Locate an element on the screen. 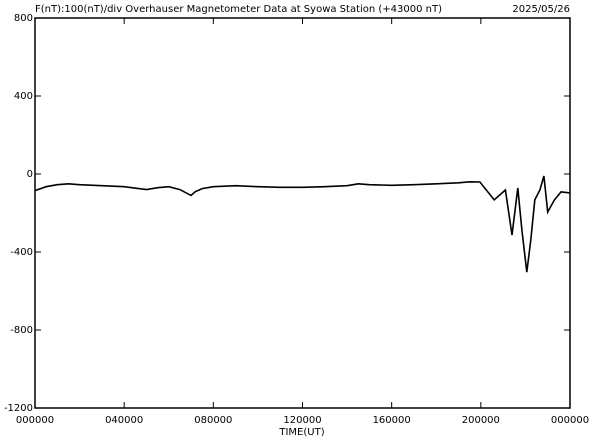 The height and width of the screenshot is (444, 592). x-tick-label: 120000 is located at coordinates (302, 420).